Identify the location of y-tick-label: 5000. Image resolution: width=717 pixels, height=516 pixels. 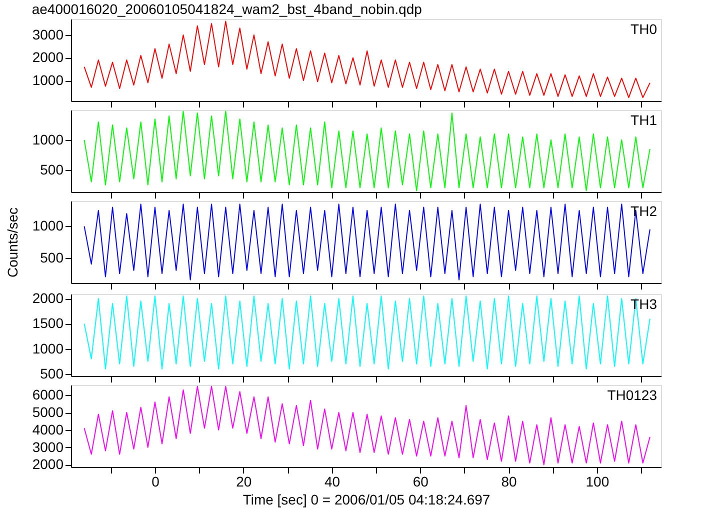
(48, 412).